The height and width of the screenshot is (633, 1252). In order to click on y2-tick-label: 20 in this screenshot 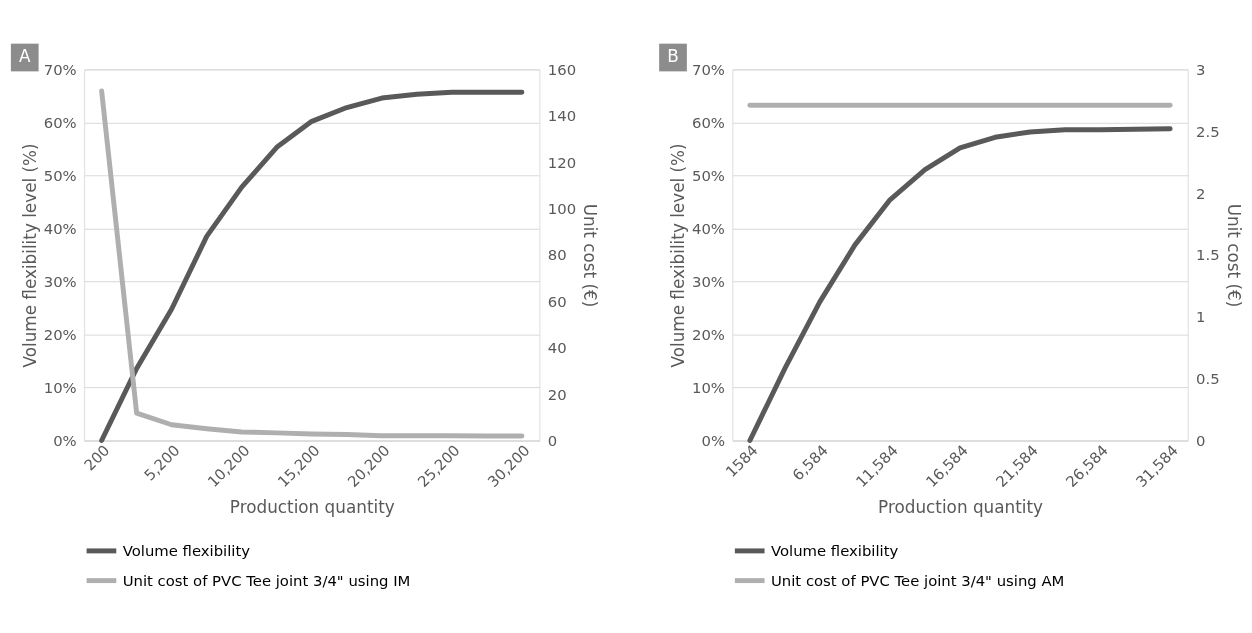, I will do `click(557, 394)`.